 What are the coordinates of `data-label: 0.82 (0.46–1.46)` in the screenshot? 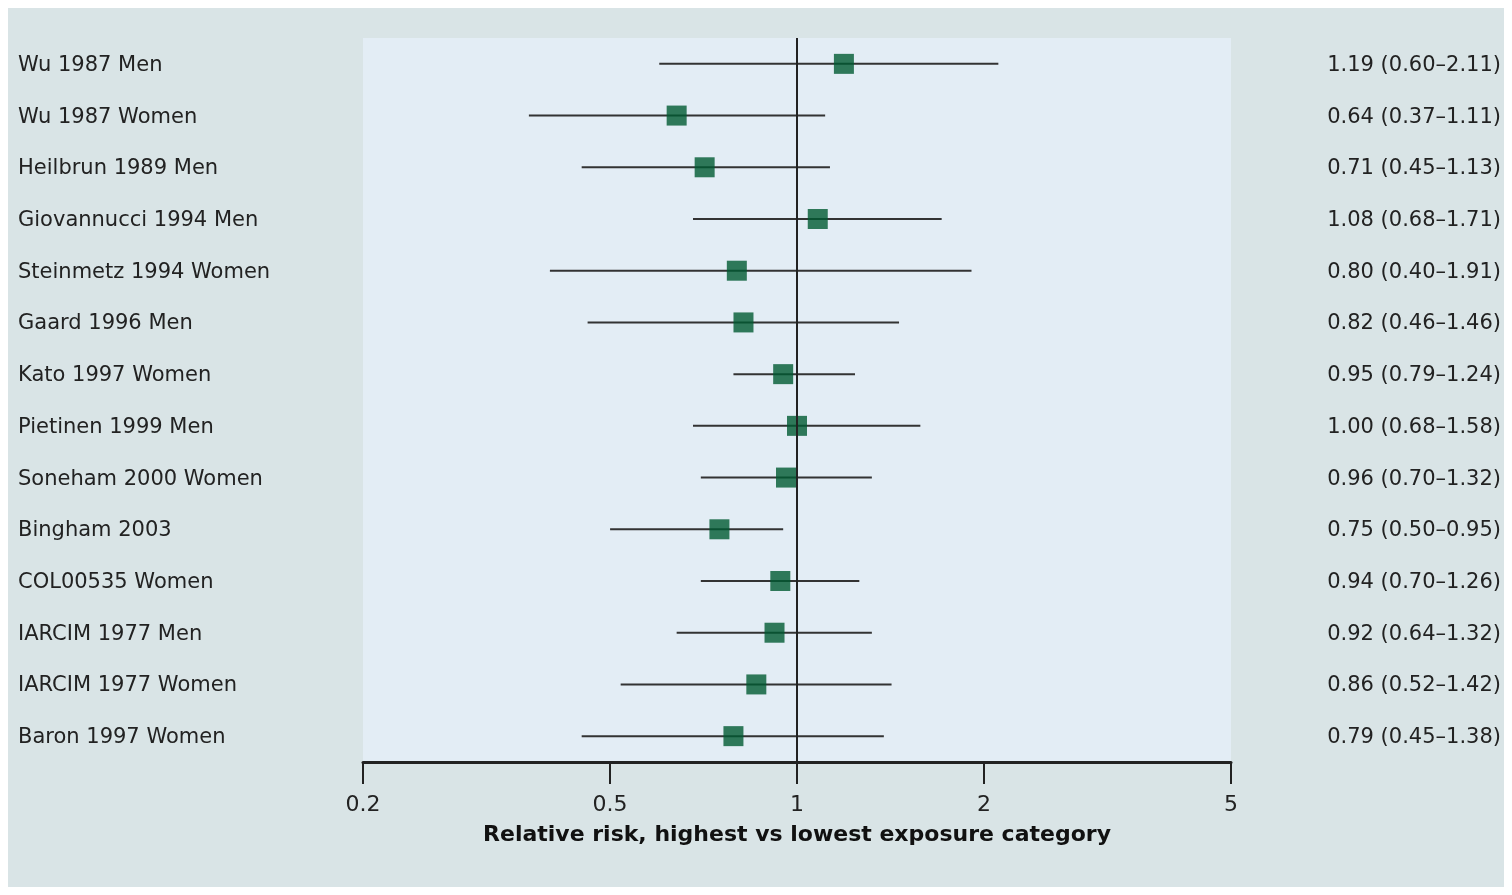 It's located at (1414, 322).